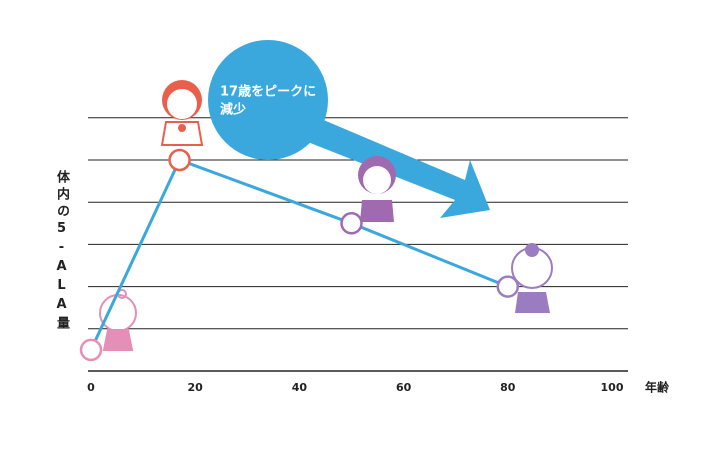 The image size is (720, 454). I want to click on girl-figure, so click(182, 113).